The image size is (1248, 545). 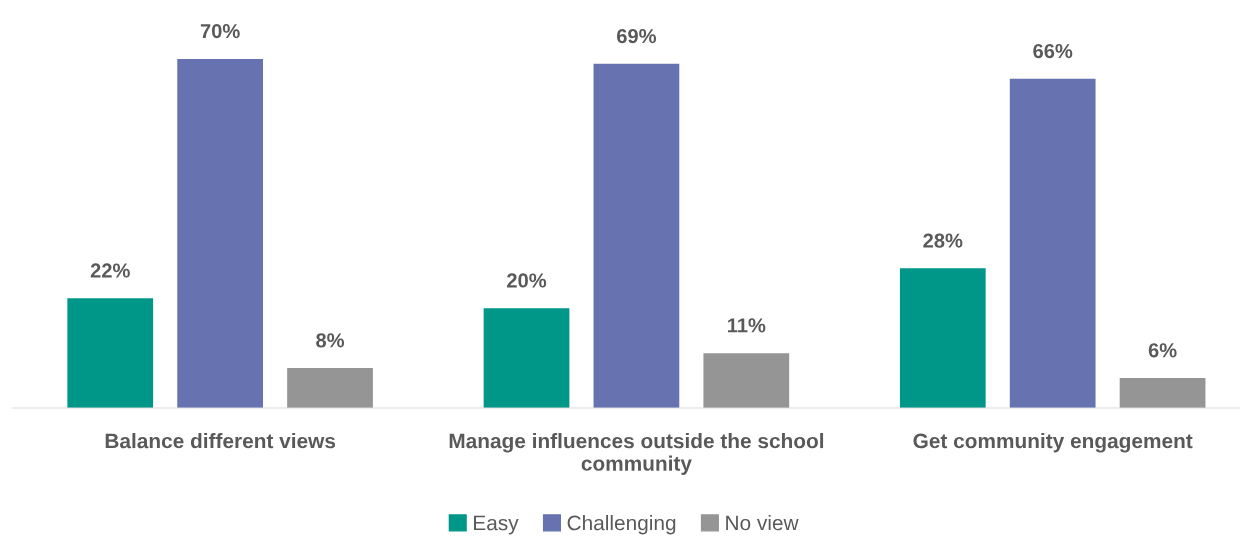 What do you see at coordinates (746, 325) in the screenshot?
I see `data-label: 11%` at bounding box center [746, 325].